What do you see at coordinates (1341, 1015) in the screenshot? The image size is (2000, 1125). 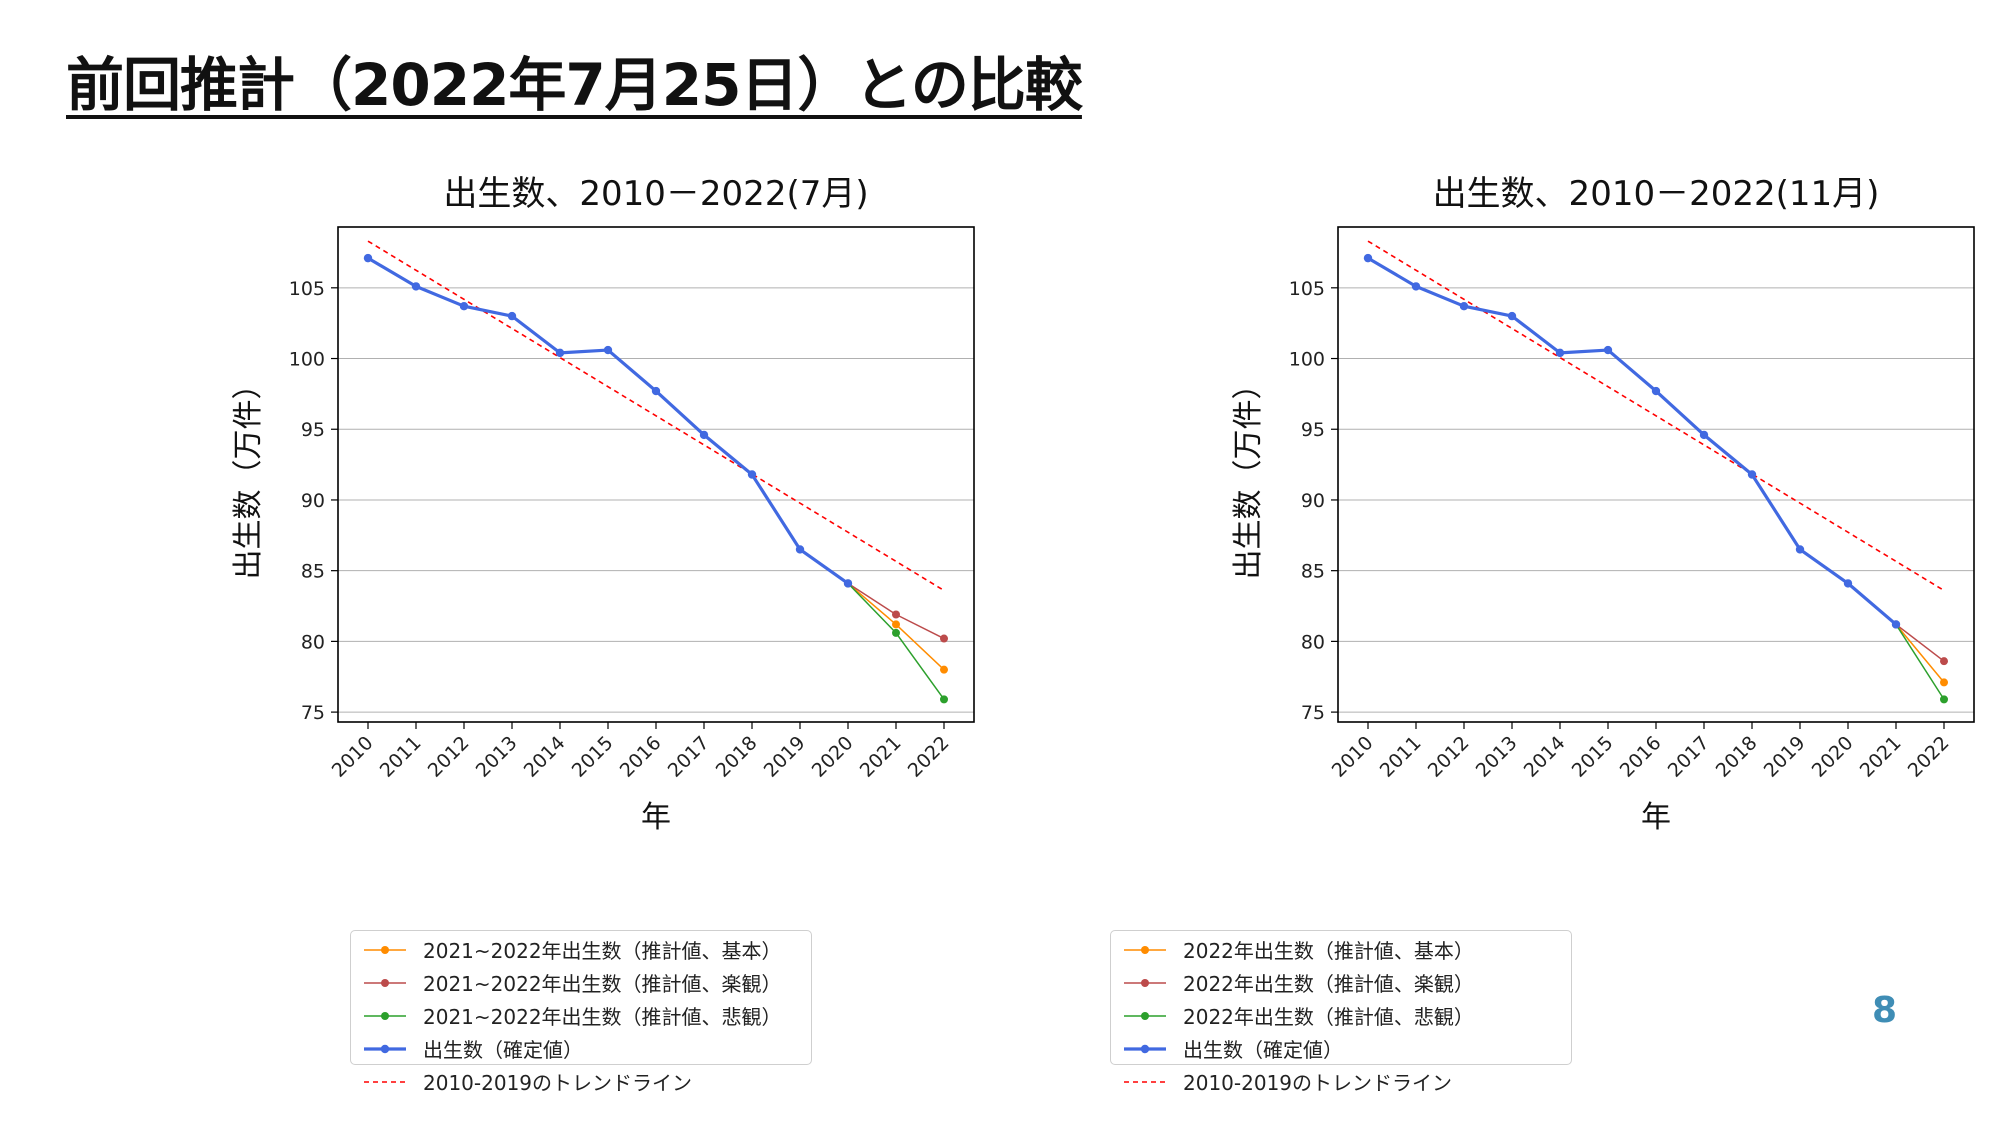 I see `legend-item: 2022年出生数（推計値、悲観）` at bounding box center [1341, 1015].